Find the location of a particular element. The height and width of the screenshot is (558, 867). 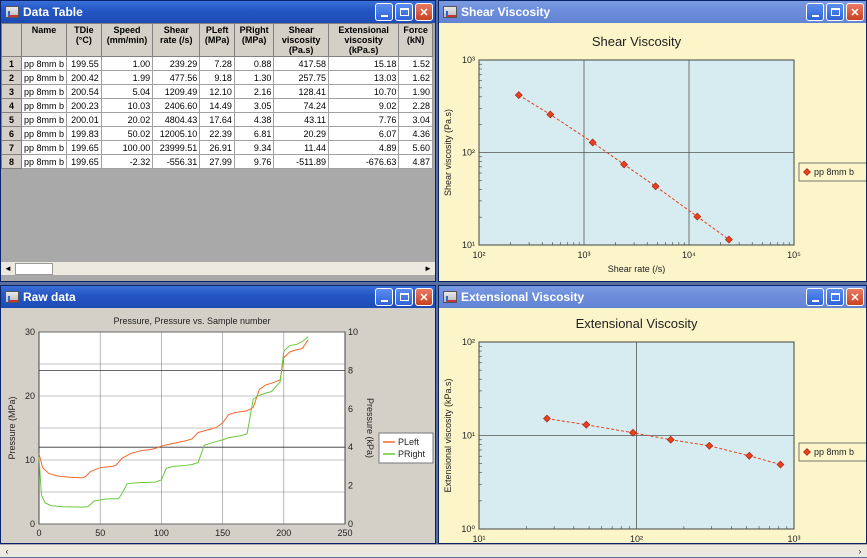

row-header: 6 is located at coordinates (12, 134).